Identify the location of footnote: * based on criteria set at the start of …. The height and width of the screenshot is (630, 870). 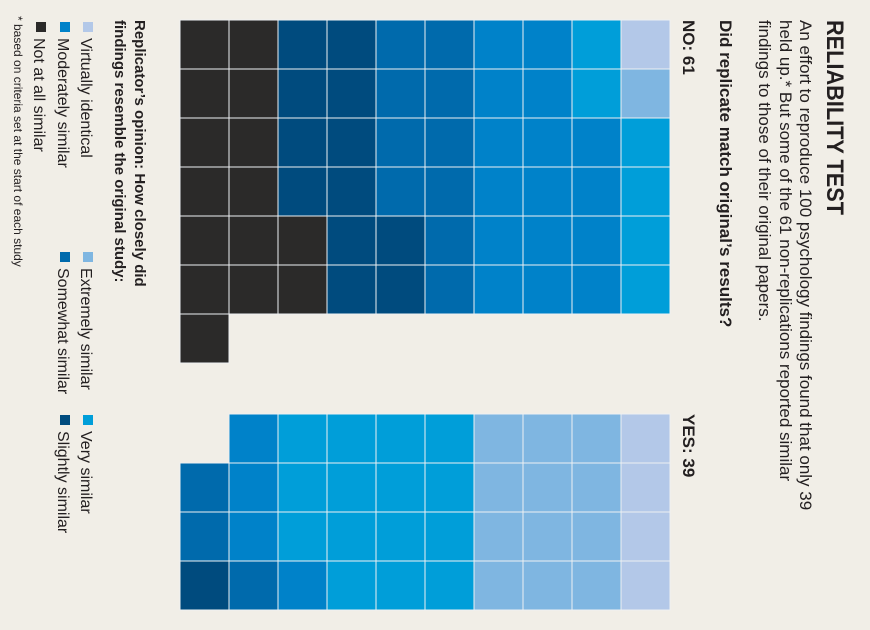
(18, 141).